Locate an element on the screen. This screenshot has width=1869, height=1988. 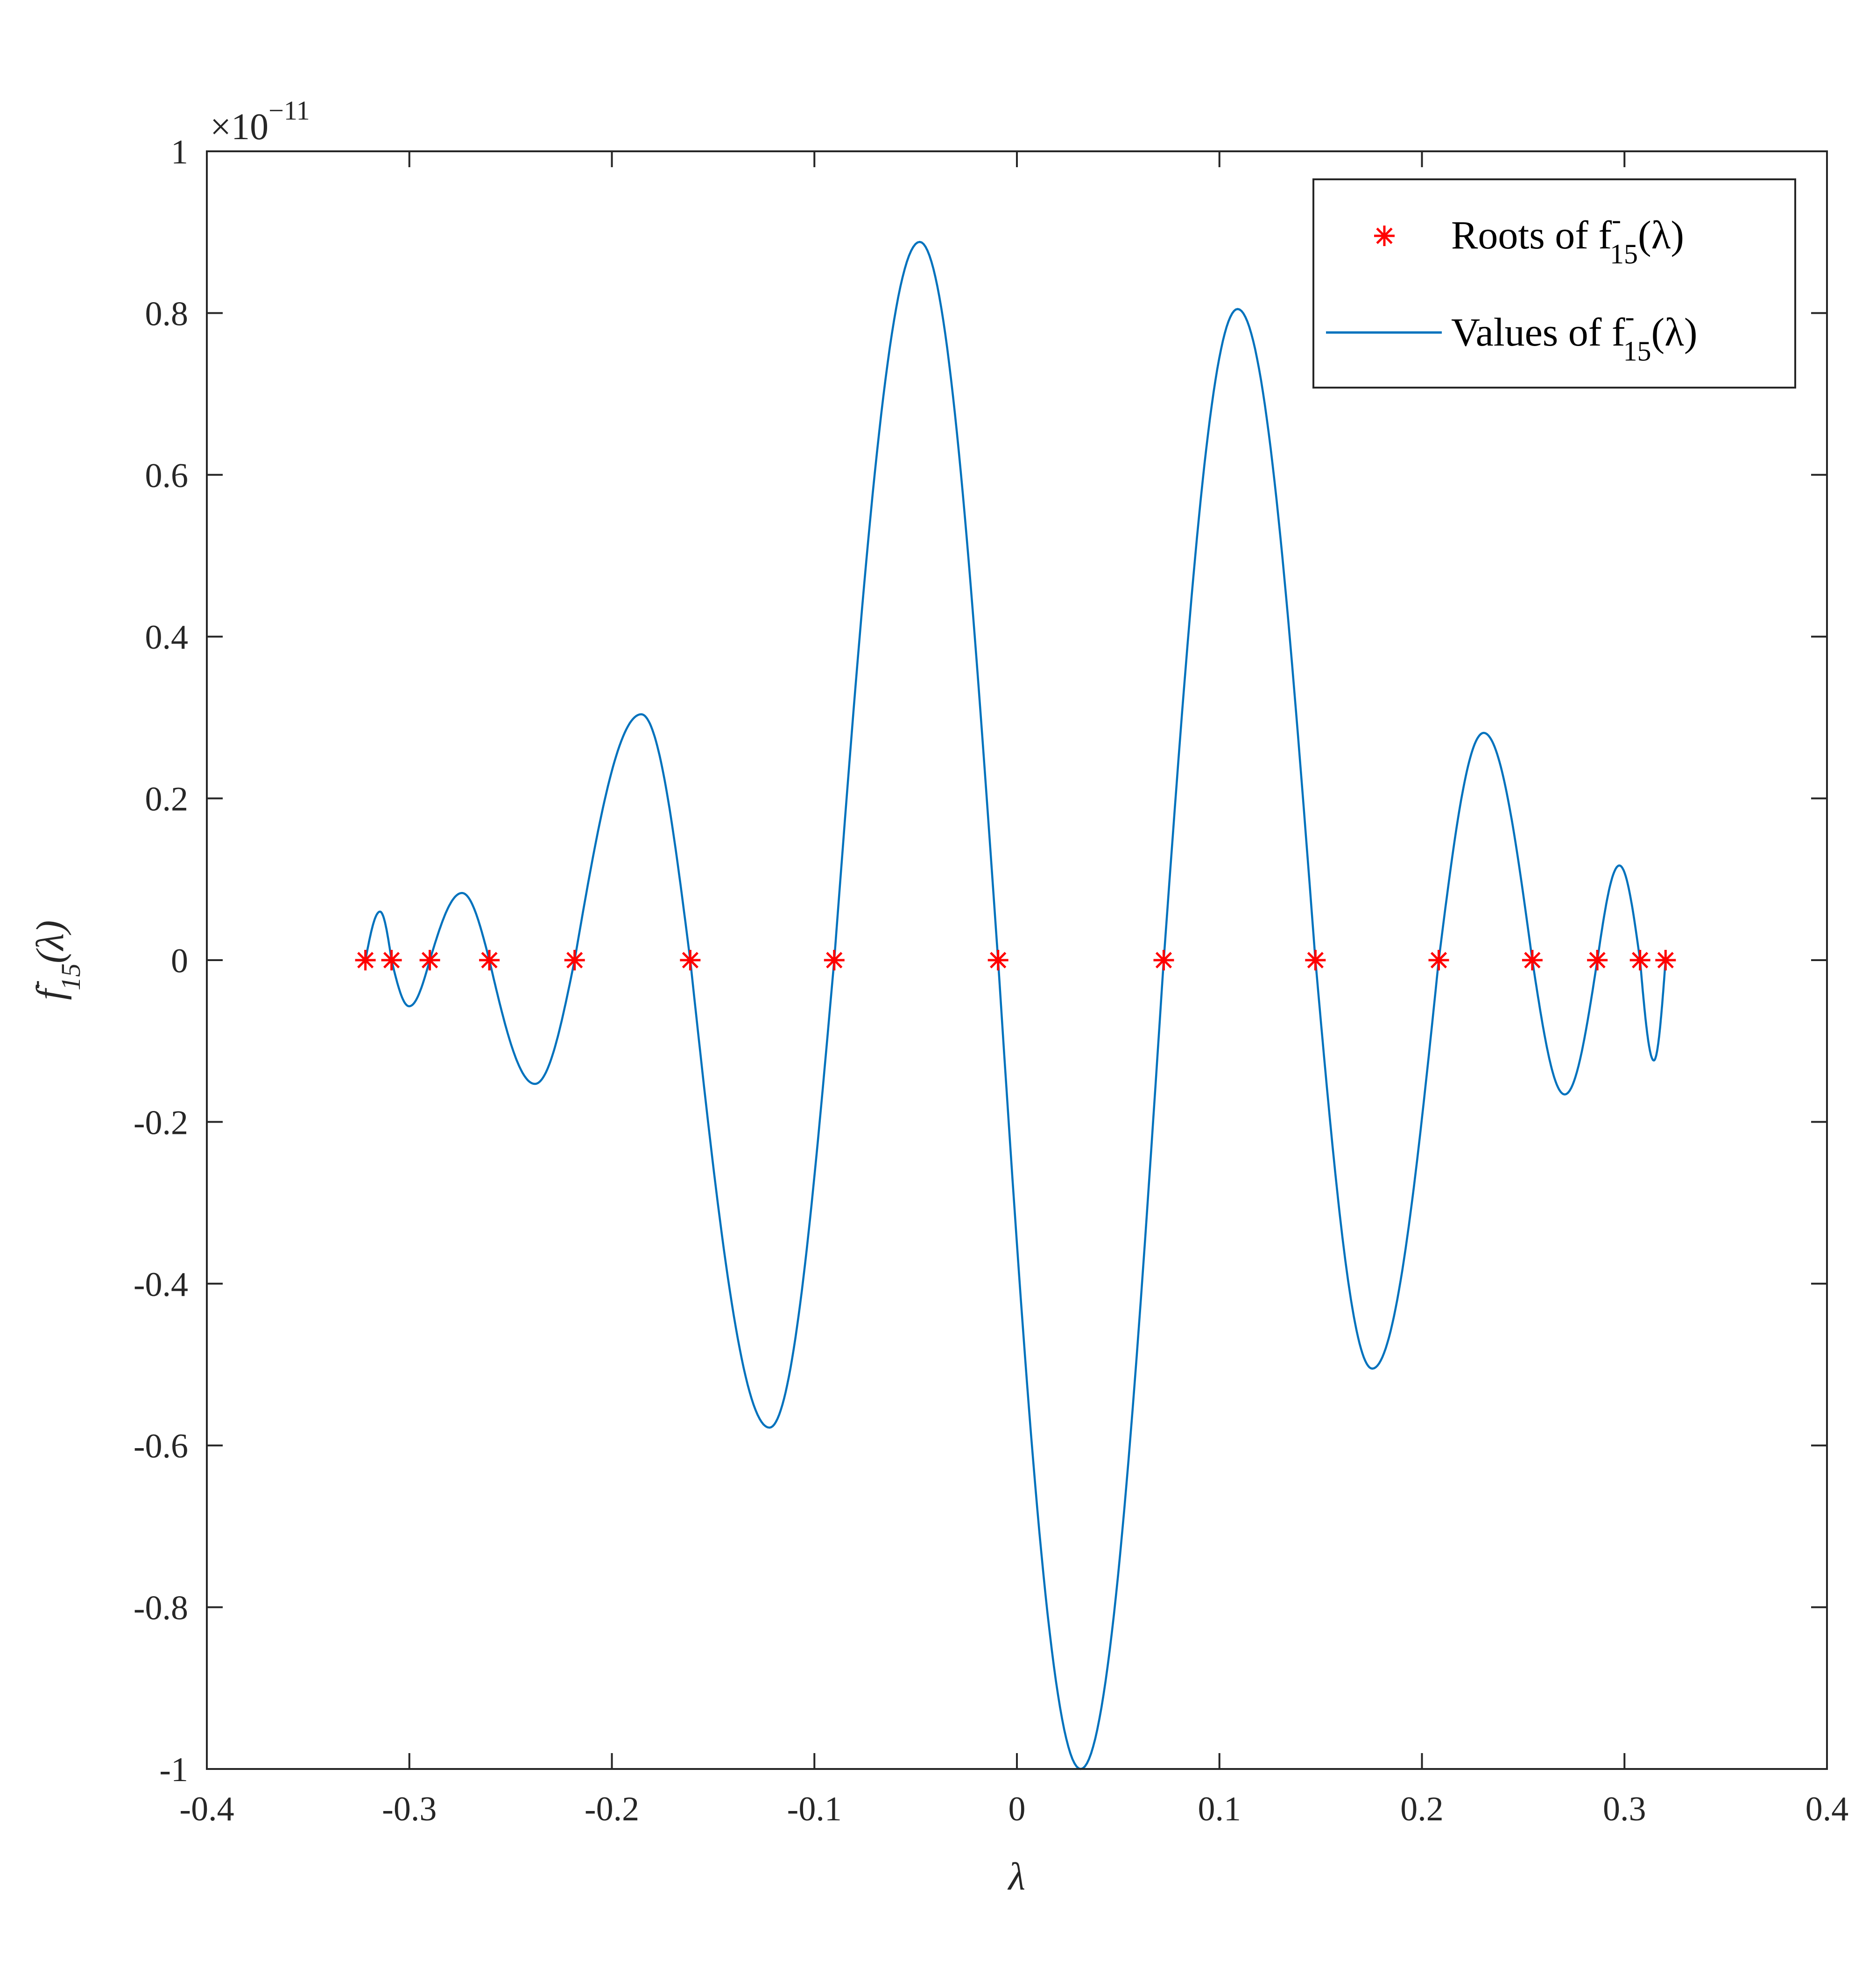
y-tick-label: 0.6 is located at coordinates (167, 476).